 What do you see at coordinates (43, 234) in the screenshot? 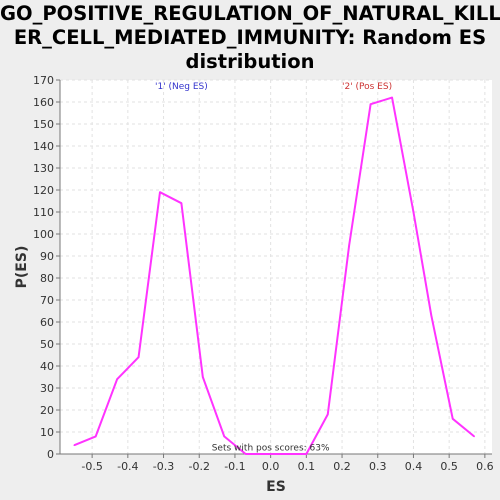
I see `y-tick-label: 100` at bounding box center [43, 234].